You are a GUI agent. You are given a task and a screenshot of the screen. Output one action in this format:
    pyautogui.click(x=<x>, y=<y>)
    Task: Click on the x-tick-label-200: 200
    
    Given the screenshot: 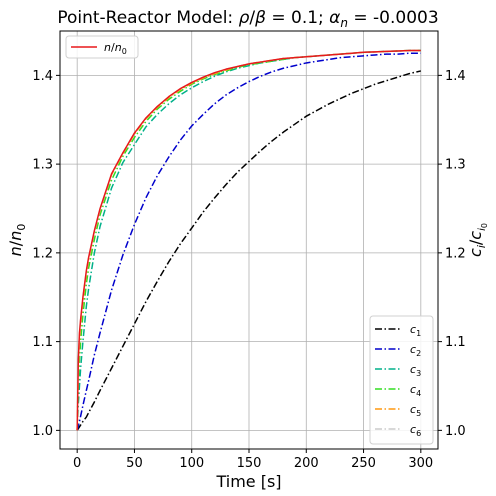 What is the action you would take?
    pyautogui.click(x=306, y=463)
    